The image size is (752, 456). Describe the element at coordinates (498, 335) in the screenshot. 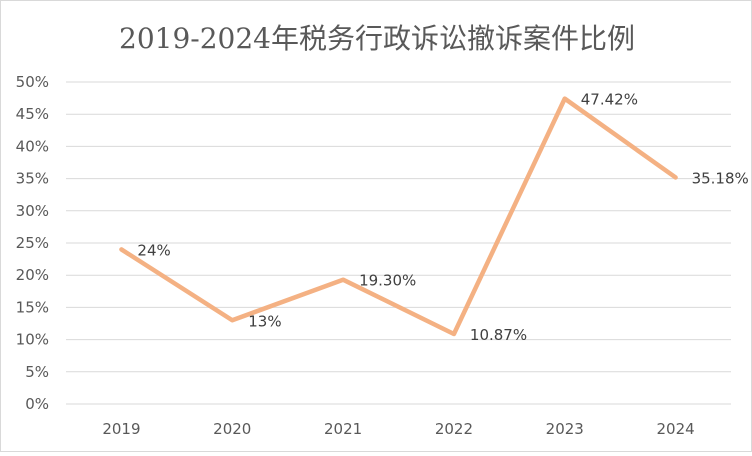

I see `data-label: 10.87%` at that location.